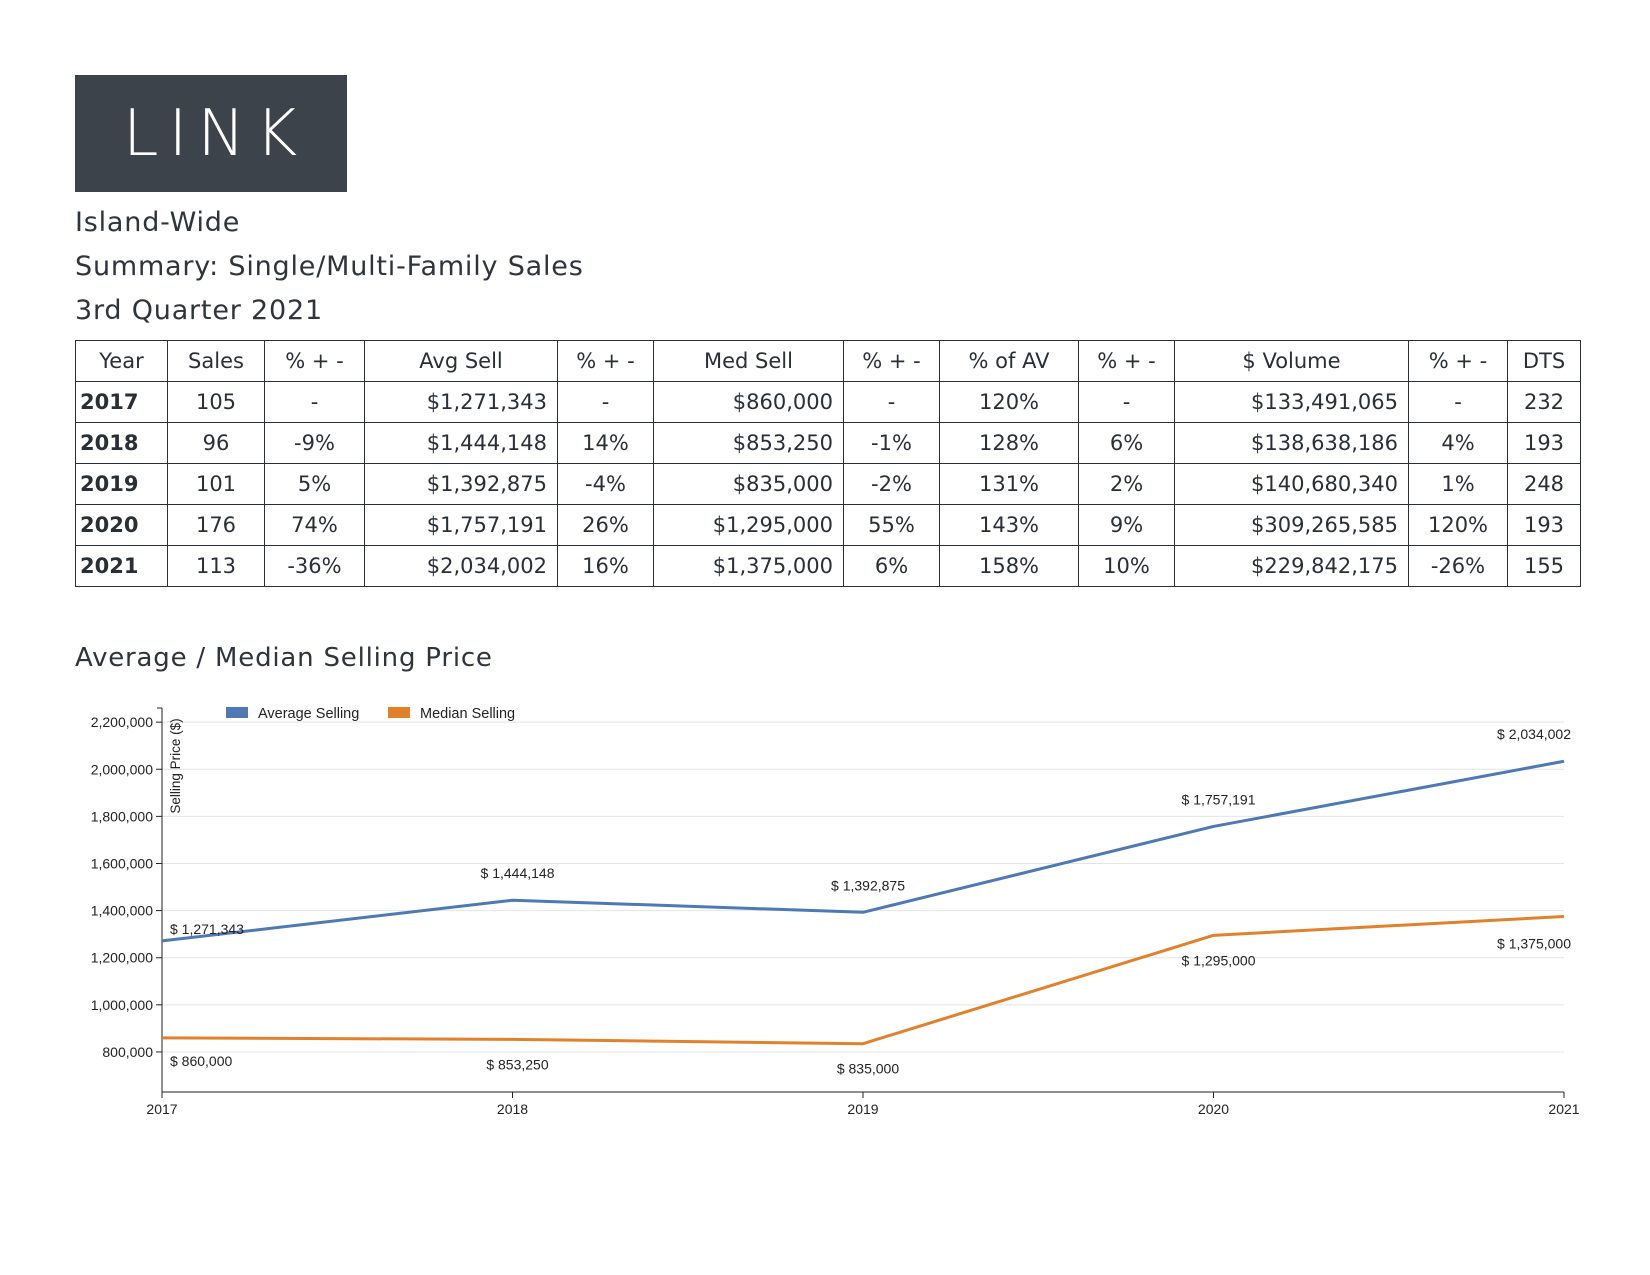  What do you see at coordinates (748, 484) in the screenshot?
I see `cell-med-sell: $835,000` at bounding box center [748, 484].